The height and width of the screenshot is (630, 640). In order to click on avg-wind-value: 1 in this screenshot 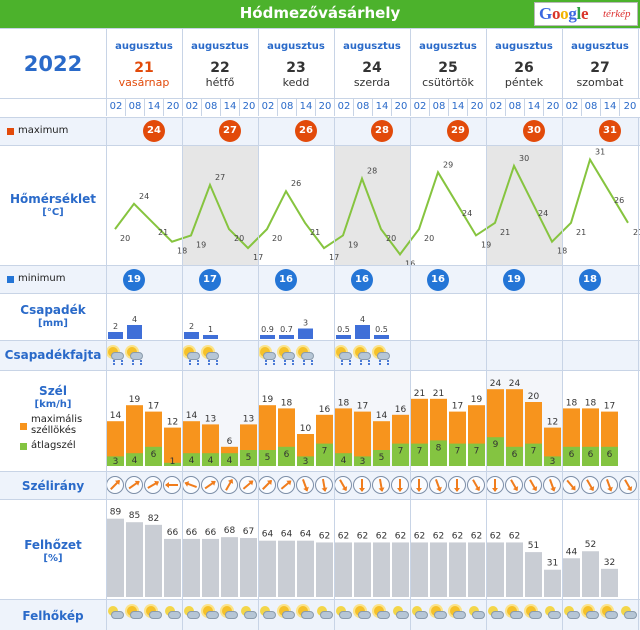, I will do `click(173, 462)`.